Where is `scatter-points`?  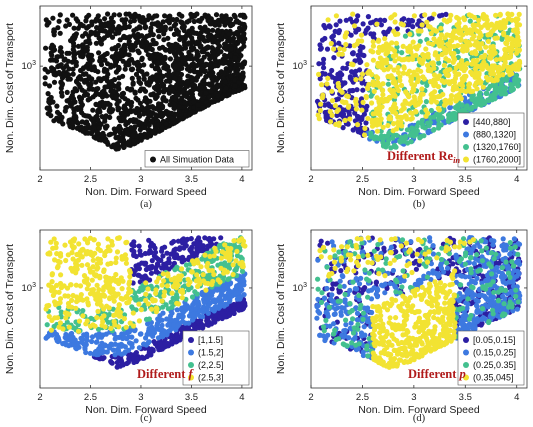
scatter-points is located at coordinates (418, 302).